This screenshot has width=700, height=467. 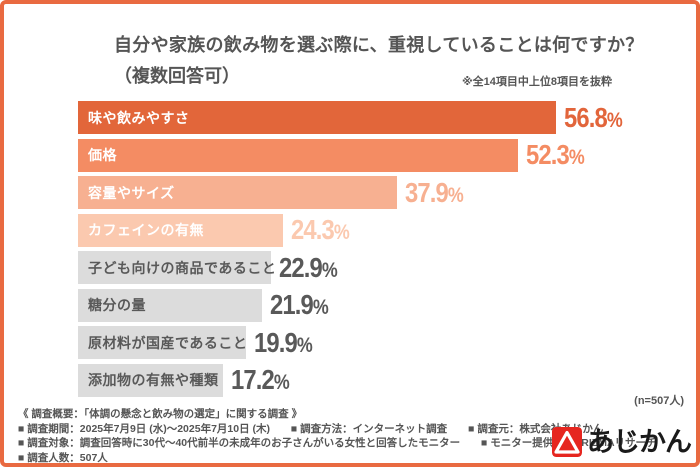 I want to click on bar: 子ども向けの商品であること, so click(x=177, y=267).